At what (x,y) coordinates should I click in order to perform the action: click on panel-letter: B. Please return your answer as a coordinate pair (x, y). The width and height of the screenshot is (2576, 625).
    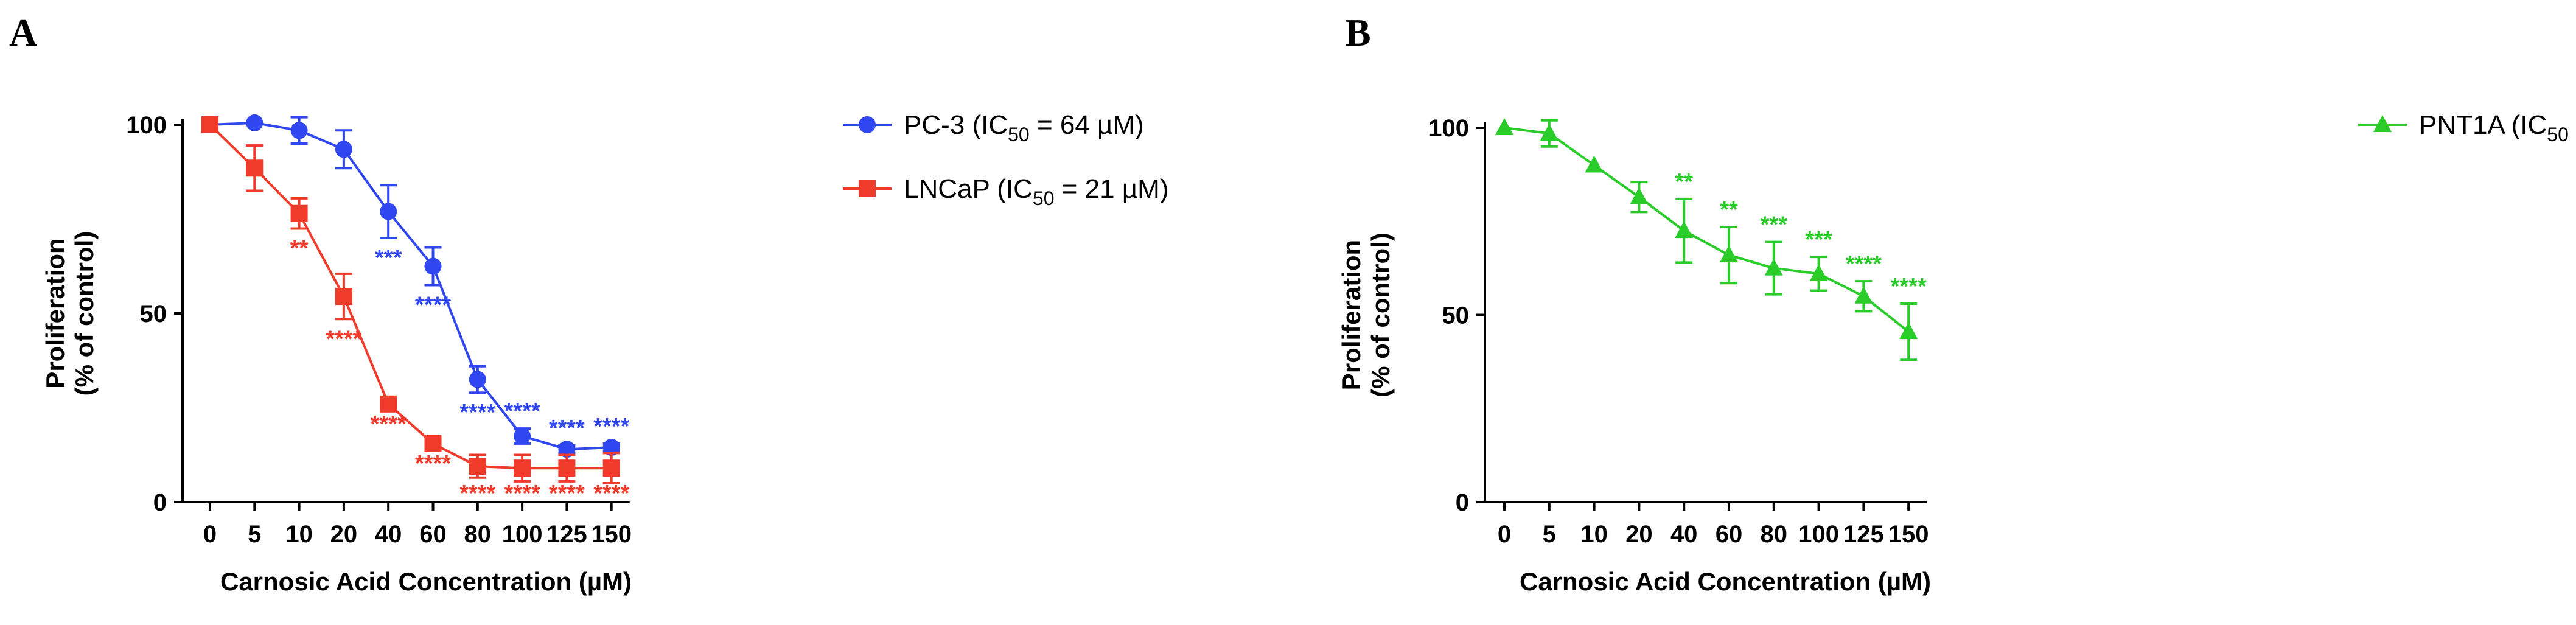
    Looking at the image, I should click on (1358, 32).